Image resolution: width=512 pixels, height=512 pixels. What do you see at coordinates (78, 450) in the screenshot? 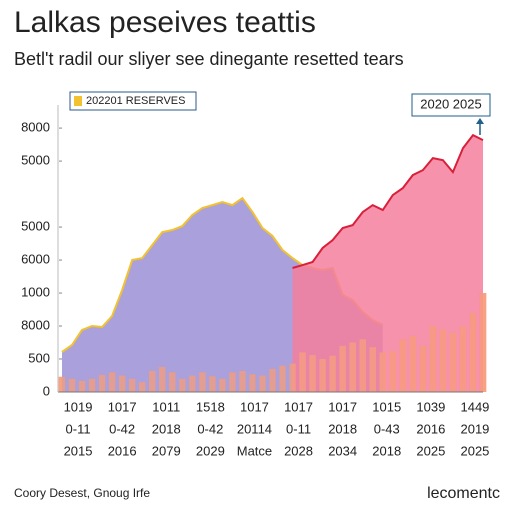
I see `x-tick-label: 2015` at bounding box center [78, 450].